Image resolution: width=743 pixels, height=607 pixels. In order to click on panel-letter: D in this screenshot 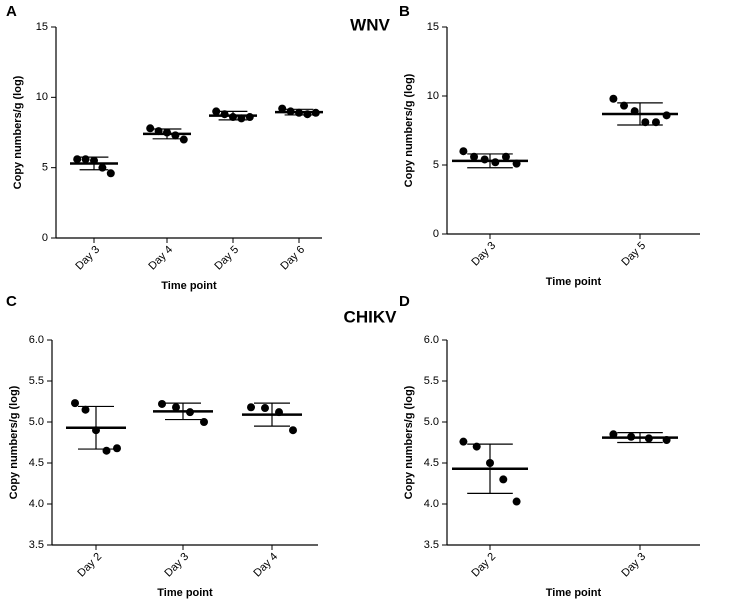, I will do `click(404, 301)`.